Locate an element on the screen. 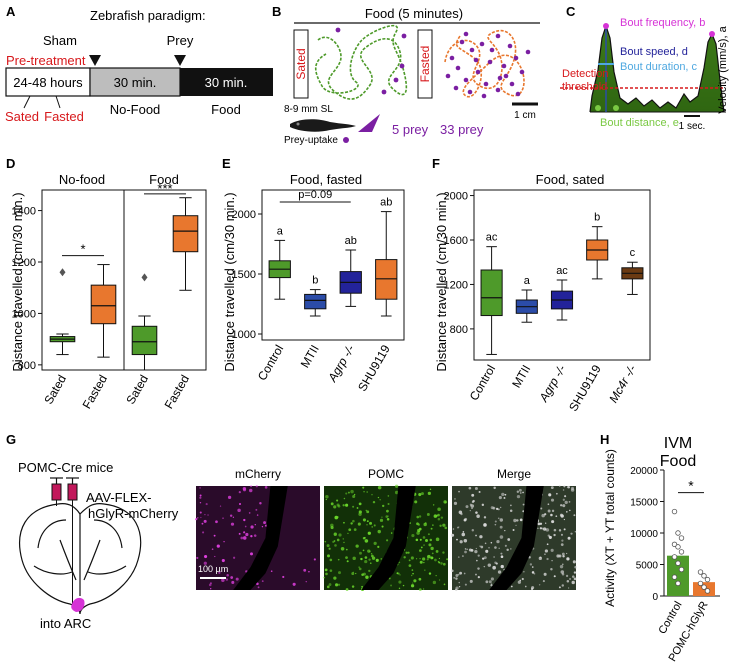 This screenshot has width=730, height=667. y-tick-label: 2000 is located at coordinates (456, 197).